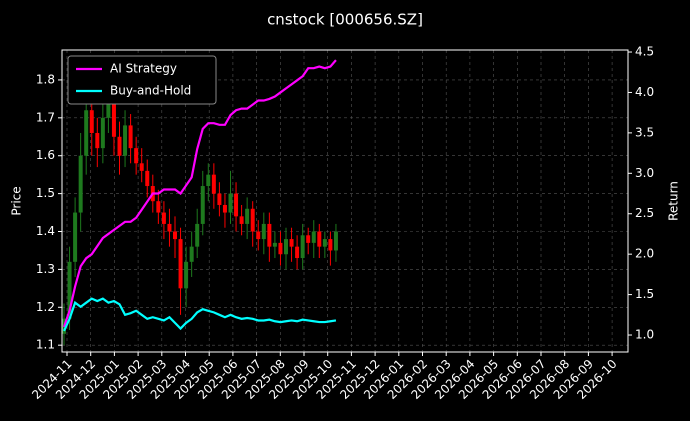 Image resolution: width=690 pixels, height=421 pixels. Describe the element at coordinates (150, 91) in the screenshot. I see `legend-label: Buy-and-Hold` at that location.